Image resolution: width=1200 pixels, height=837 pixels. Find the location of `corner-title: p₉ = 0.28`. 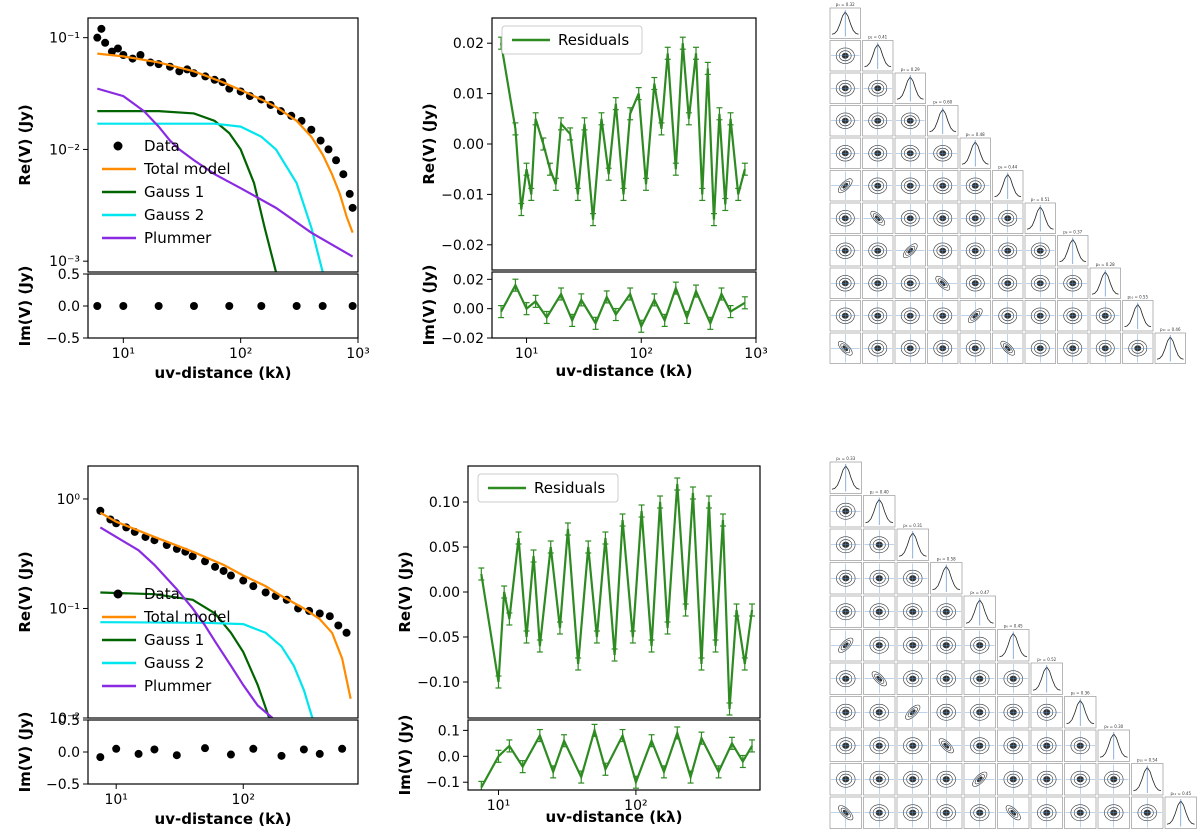

corner-title: p₉ = 0.28 is located at coordinates (1105, 264).